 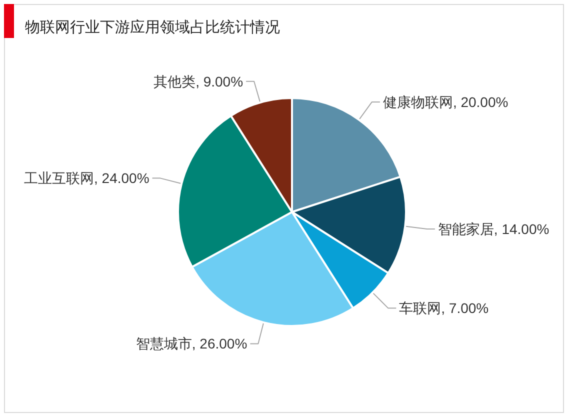 What do you see at coordinates (152, 27) in the screenshot?
I see `chart-title: 物联网行业下游应用领域占比统计情况` at bounding box center [152, 27].